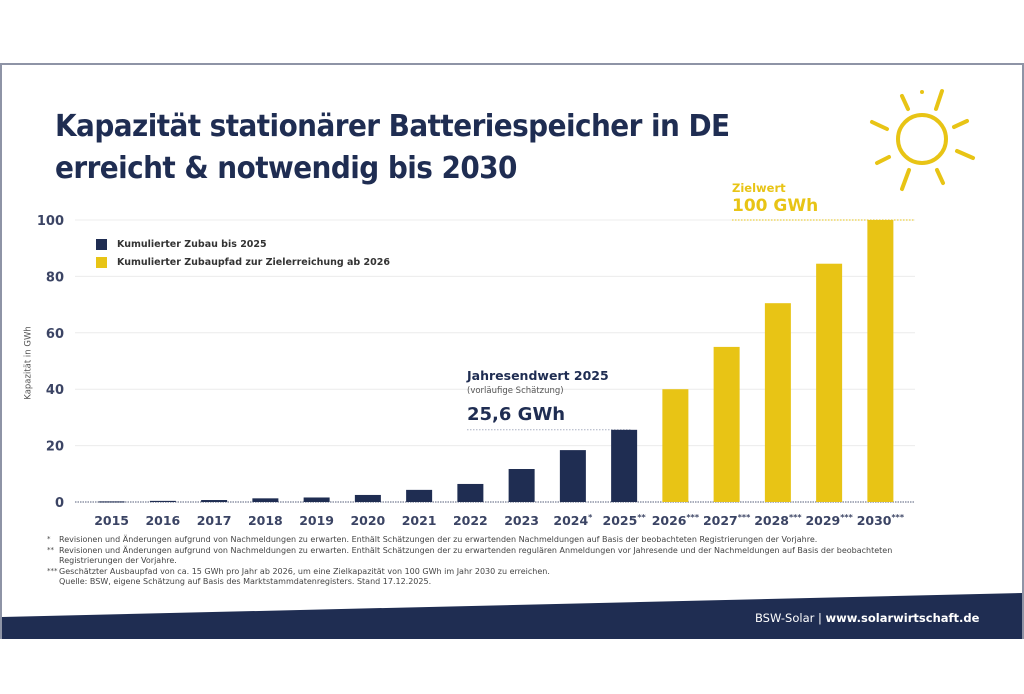 The height and width of the screenshot is (694, 1024). Describe the element at coordinates (55, 390) in the screenshot. I see `y-tick-label: 40` at that location.